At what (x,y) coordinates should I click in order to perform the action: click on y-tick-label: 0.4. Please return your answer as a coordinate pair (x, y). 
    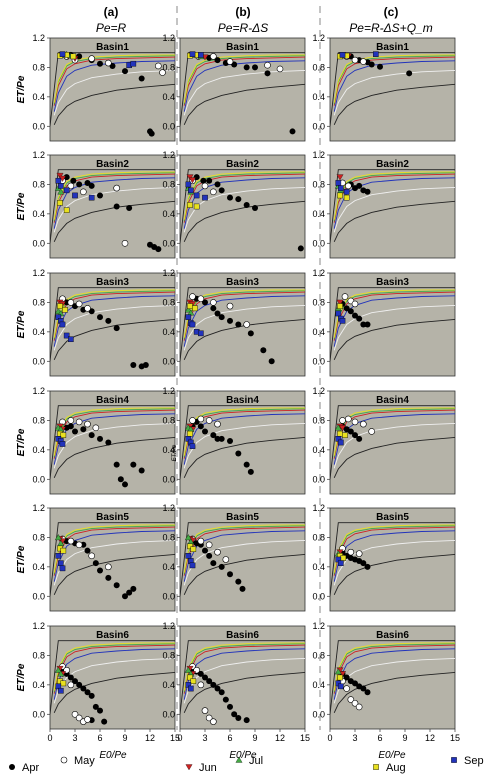
    Looking at the image, I should click on (318, 567).